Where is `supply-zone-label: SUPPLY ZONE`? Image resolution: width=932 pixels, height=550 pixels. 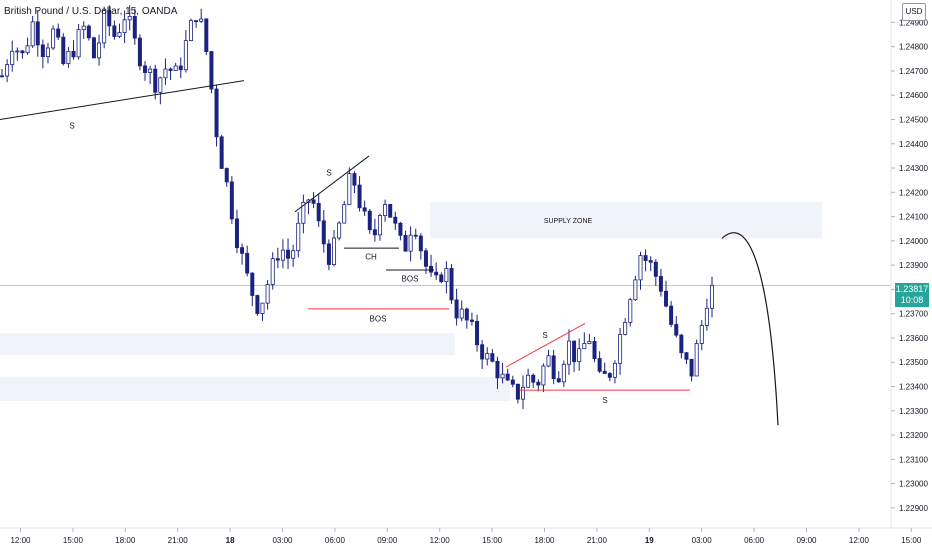 supply-zone-label: SUPPLY ZONE is located at coordinates (568, 221).